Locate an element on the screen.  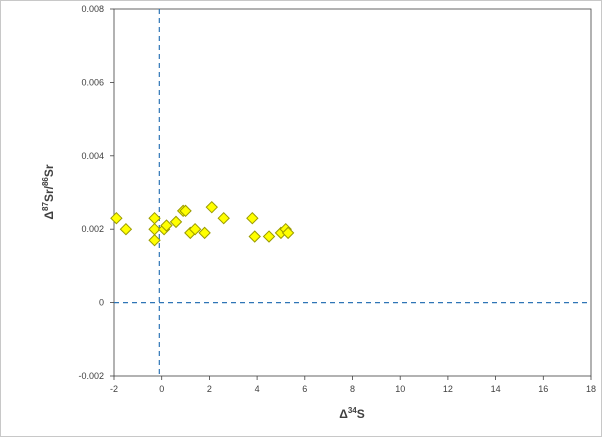
y-tick-label: 0.006 is located at coordinates (92, 82).